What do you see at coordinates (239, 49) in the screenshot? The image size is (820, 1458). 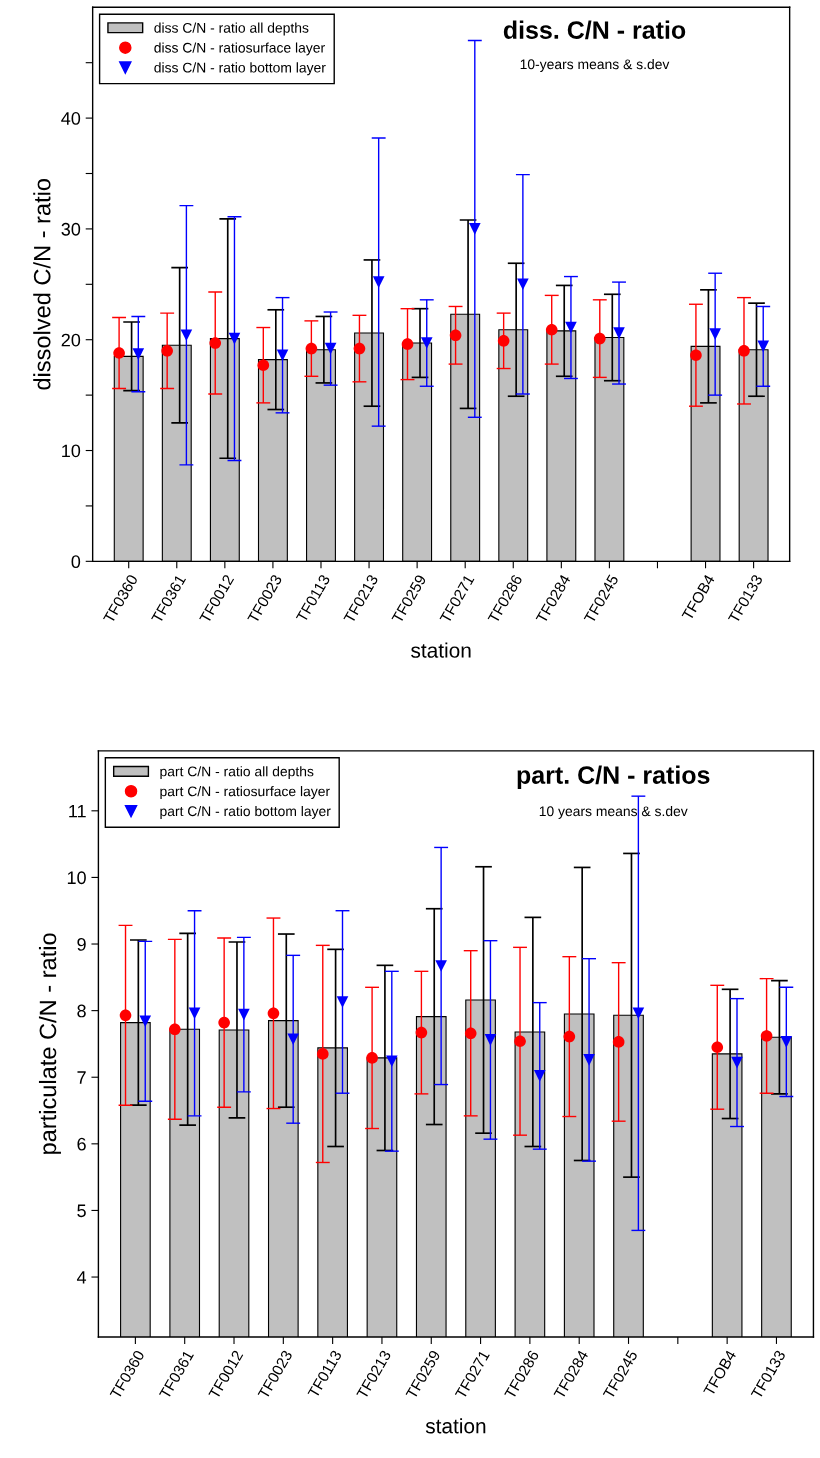 I see `legend-label: diss C/N - ratiosurface layer` at bounding box center [239, 49].